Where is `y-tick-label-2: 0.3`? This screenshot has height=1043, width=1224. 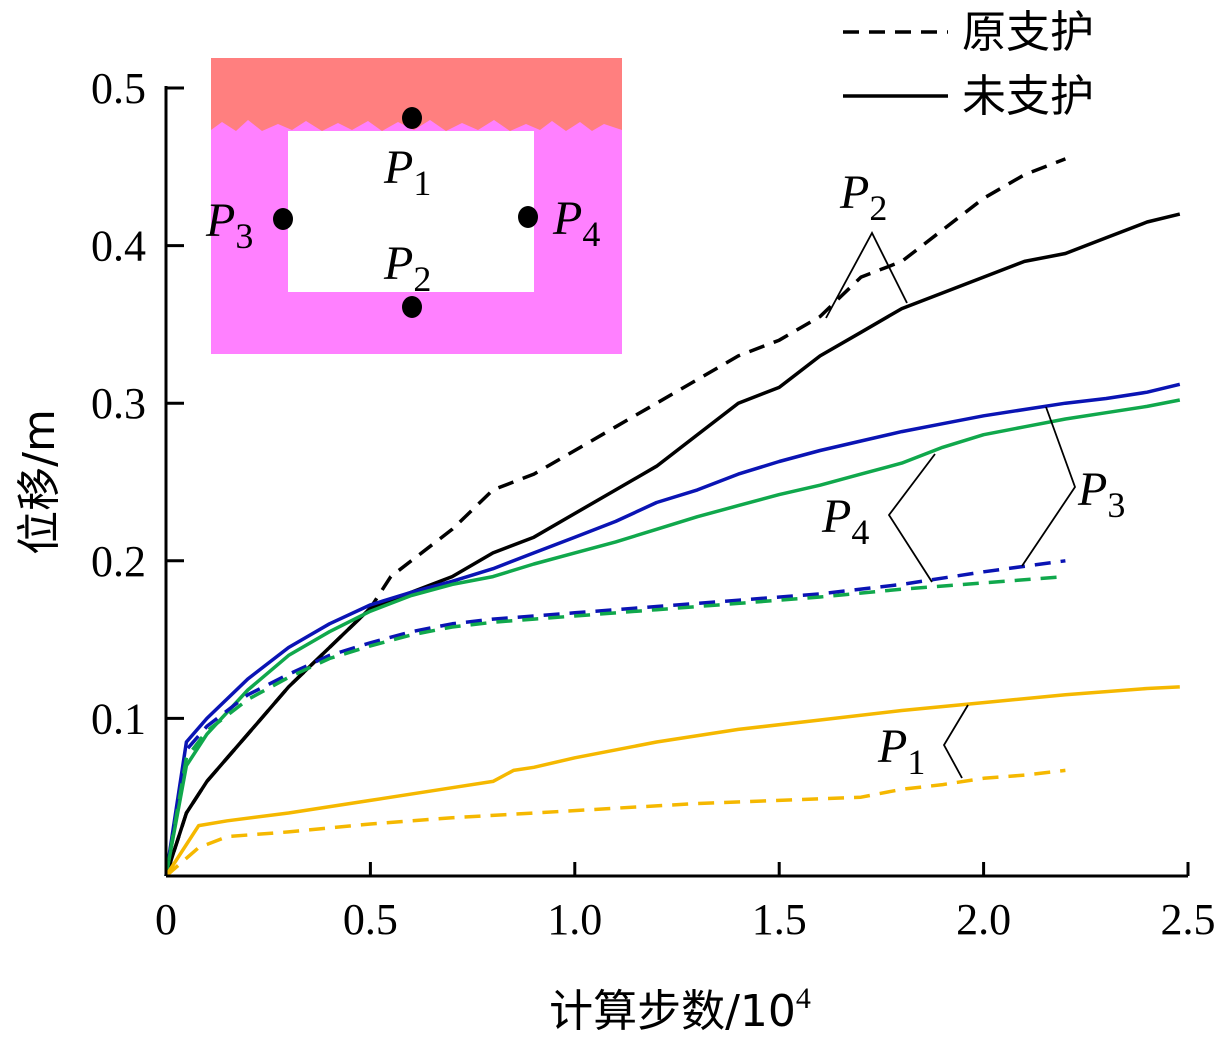 y-tick-label-2: 0.3 is located at coordinates (118, 403).